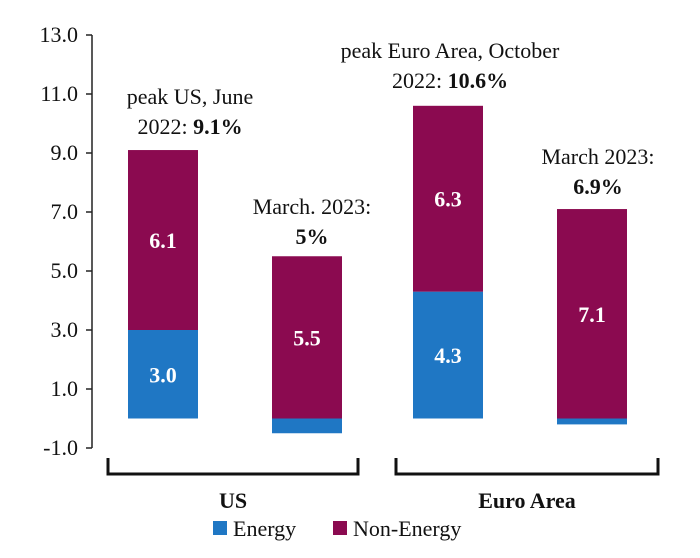  I want to click on bar-value-label: 3.0, so click(163, 374).